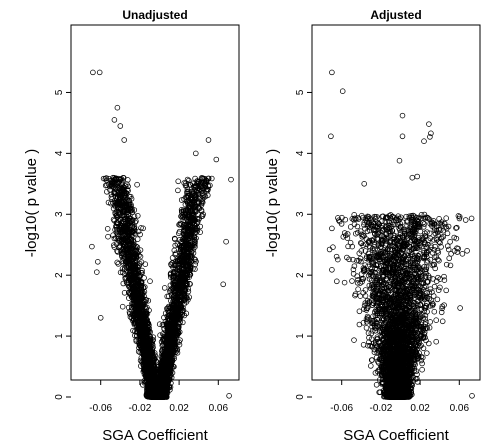 The image size is (482, 446). Describe the element at coordinates (59, 336) in the screenshot. I see `y-tick-label: 1` at that location.